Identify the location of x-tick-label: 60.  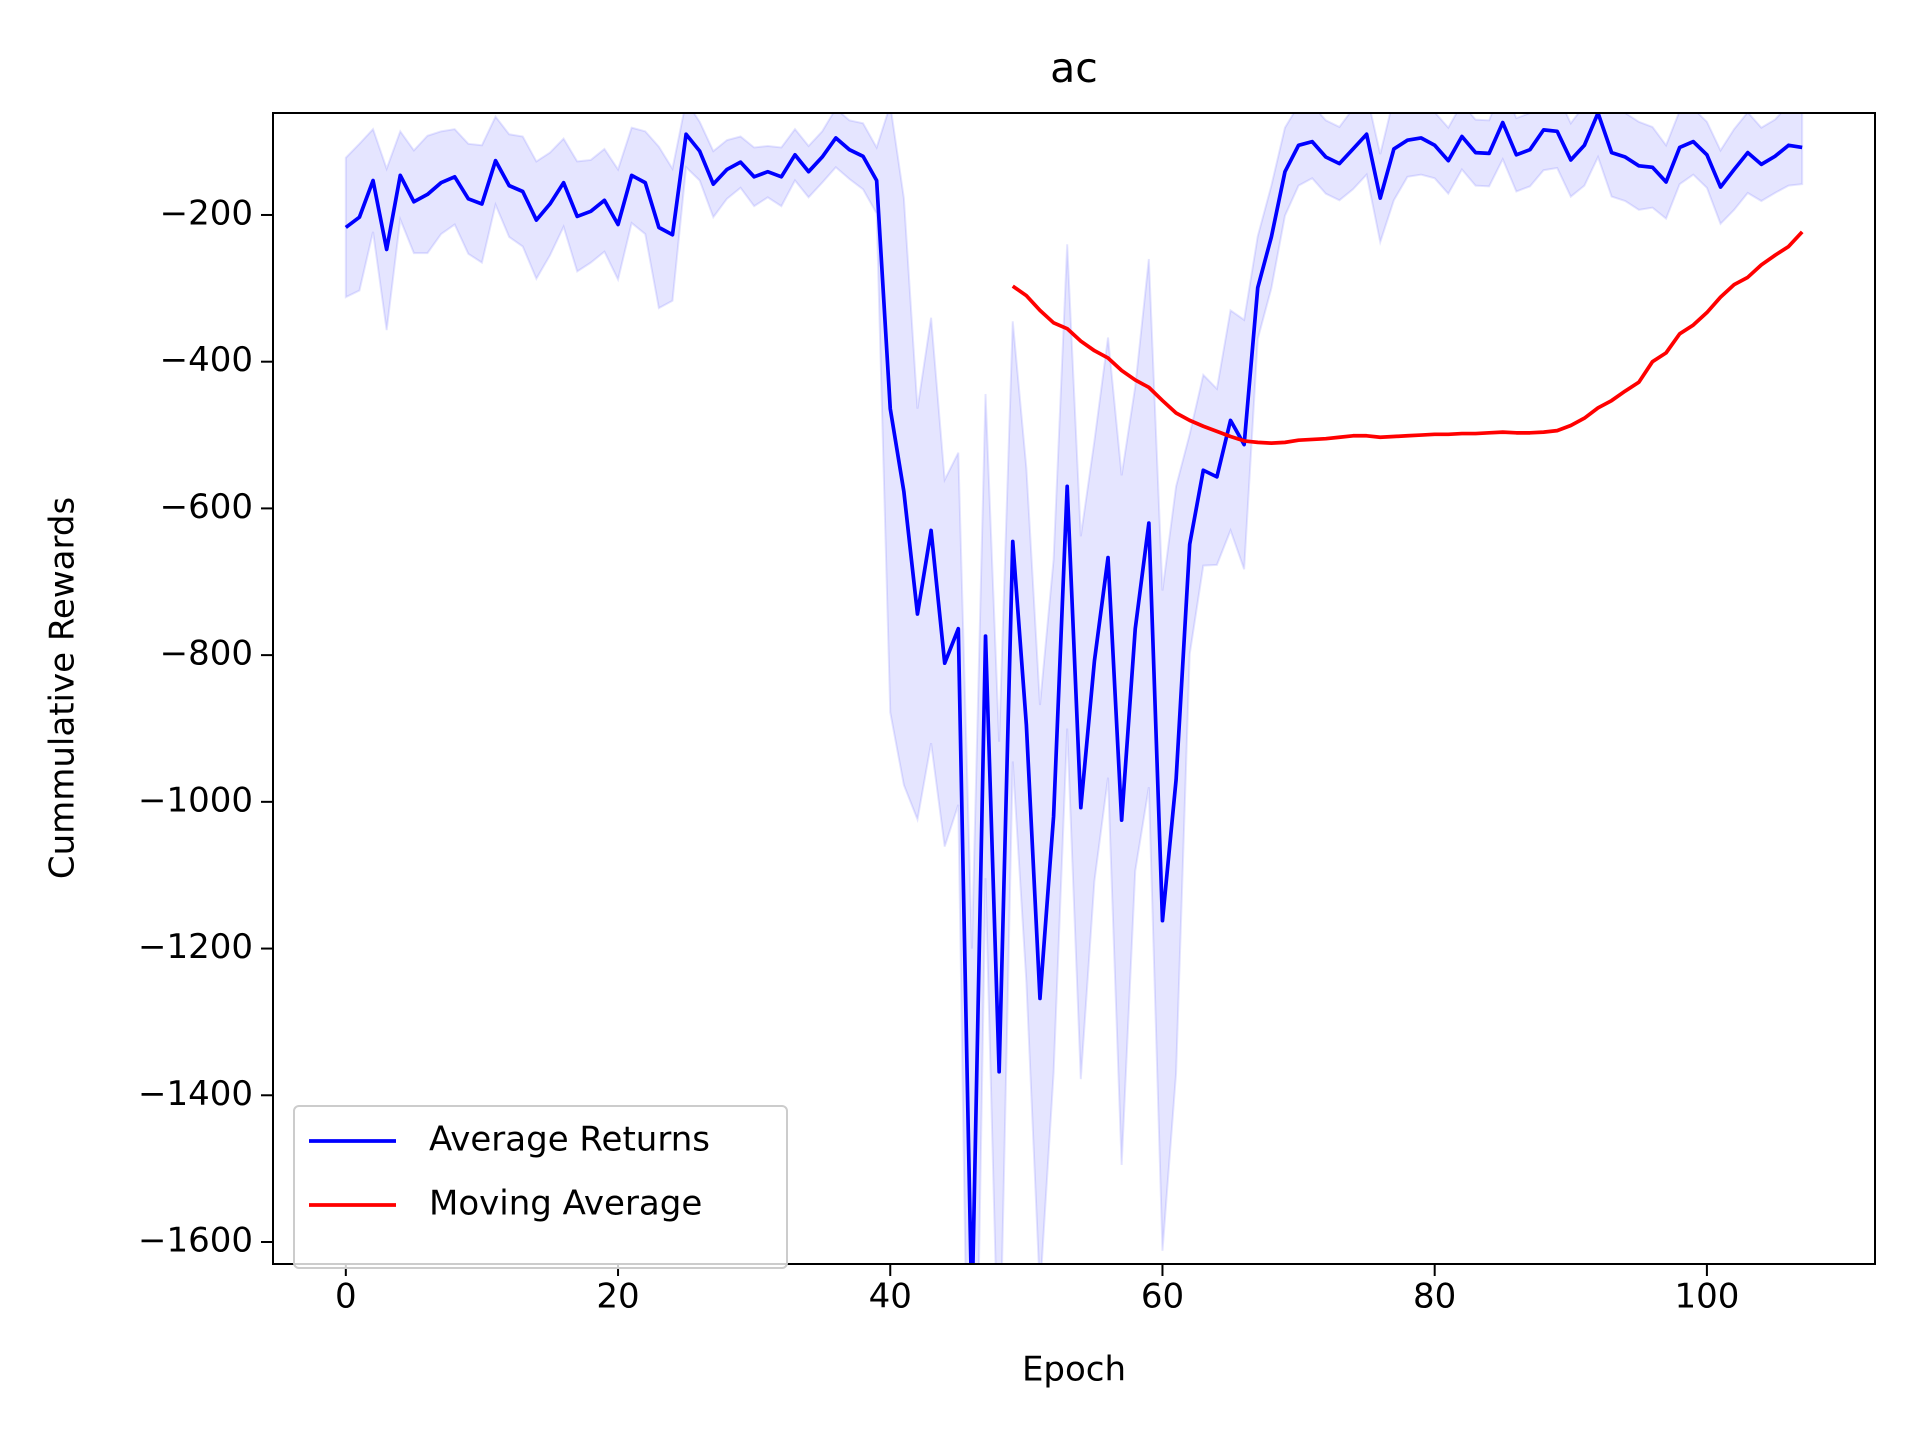
(1162, 1297).